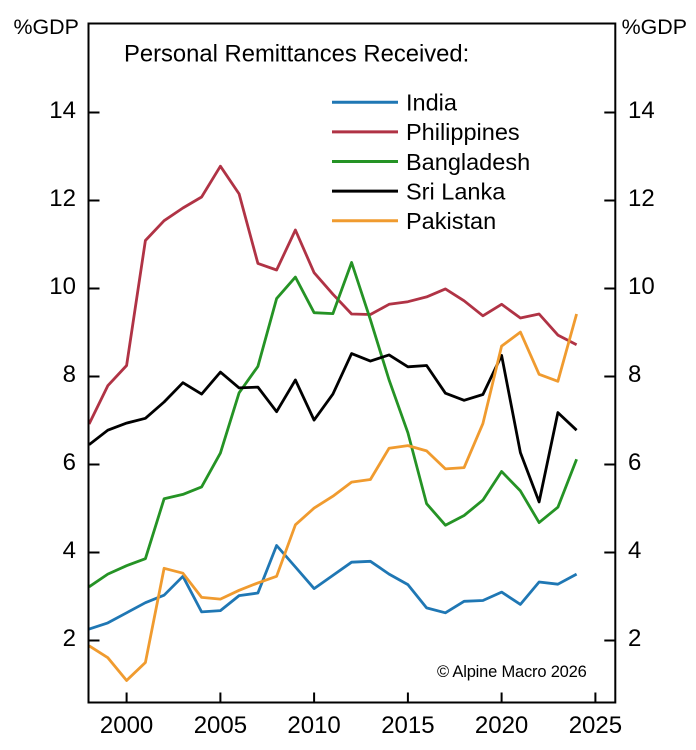  What do you see at coordinates (463, 132) in the screenshot?
I see `svg-text: Philippines` at bounding box center [463, 132].